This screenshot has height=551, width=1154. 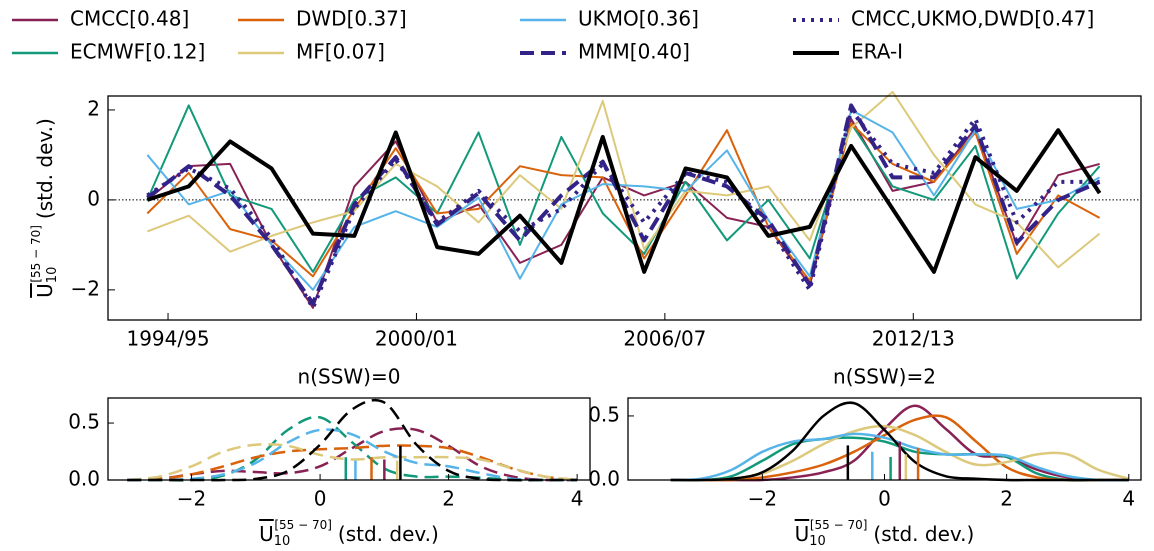 I want to click on legend-label: ERA-I, so click(x=877, y=52).